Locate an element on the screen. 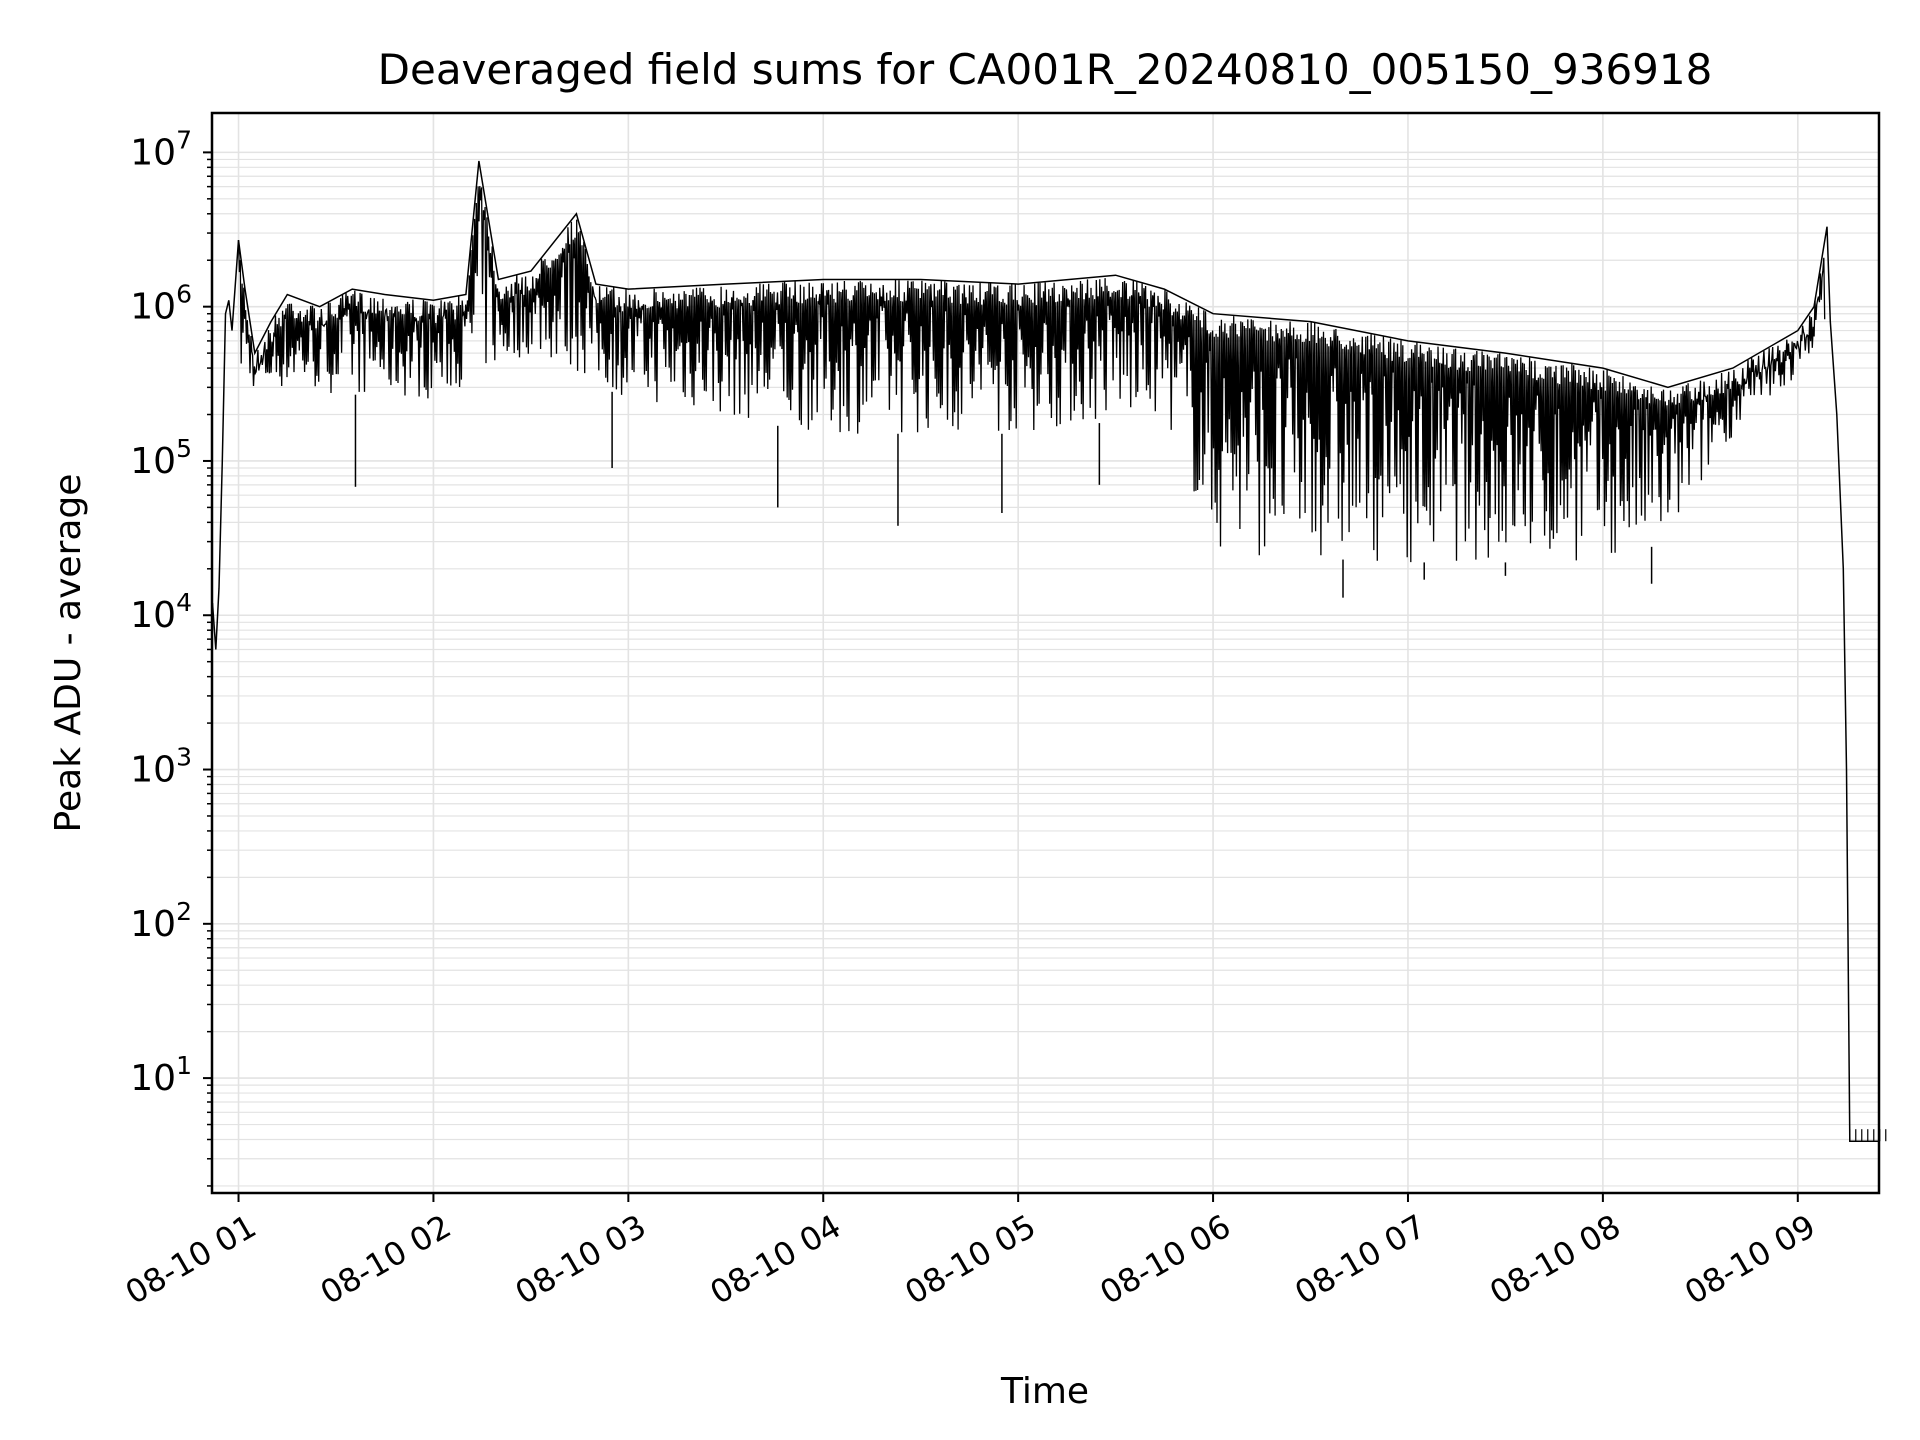 This screenshot has height=1440, width=1920. x-tick-label: 08-10 04 is located at coordinates (776, 1259).